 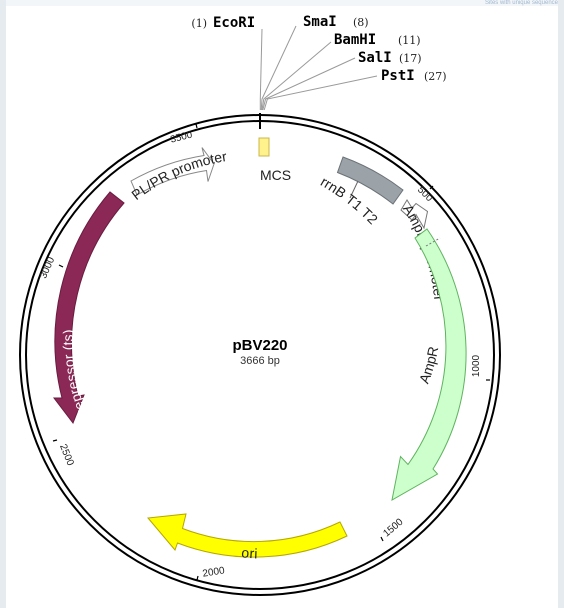 What do you see at coordinates (282, 3) in the screenshot?
I see `top-strip` at bounding box center [282, 3].